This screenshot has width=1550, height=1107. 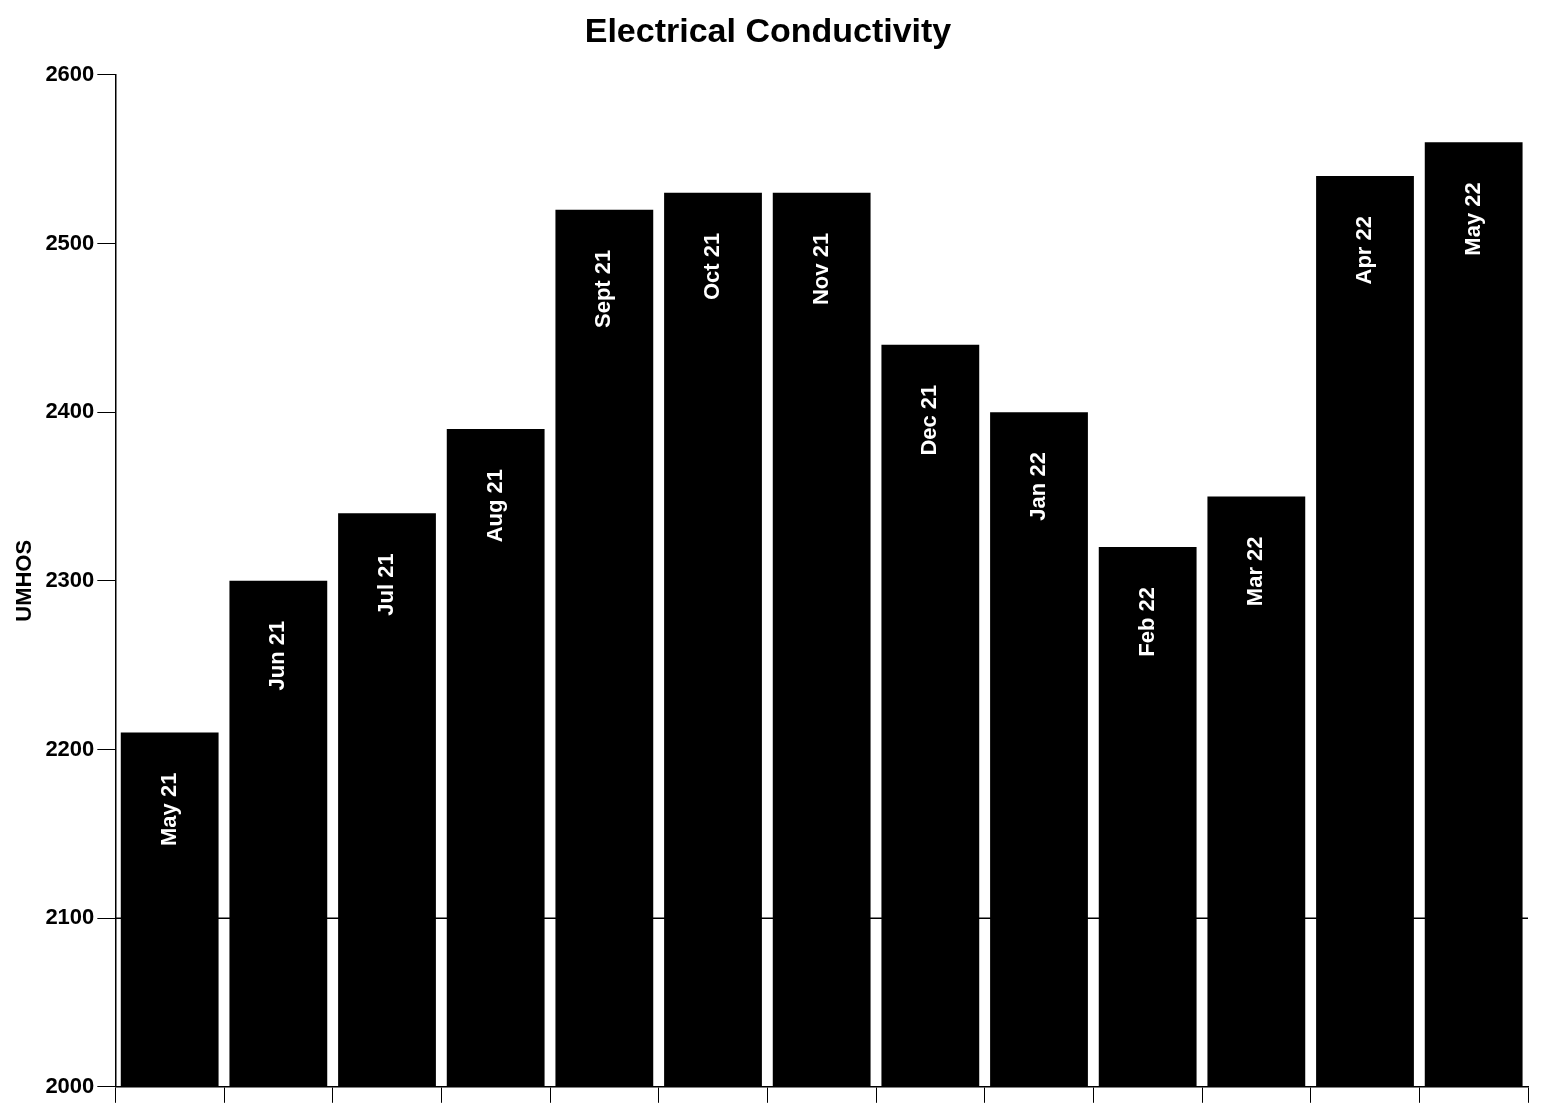 What do you see at coordinates (24, 580) in the screenshot?
I see `y-axis-title: UMHOS` at bounding box center [24, 580].